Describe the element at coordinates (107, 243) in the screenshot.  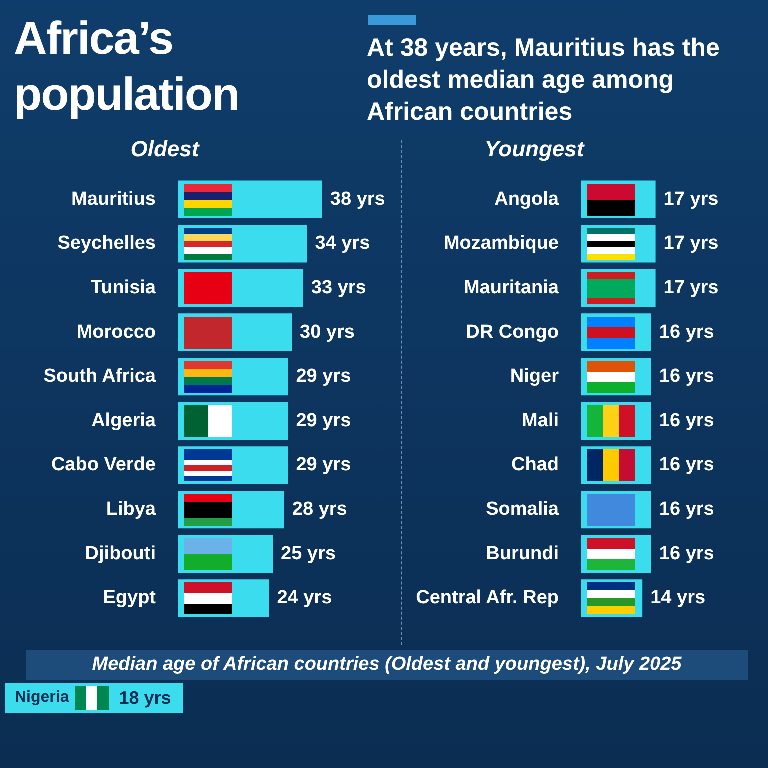
I see `y-tick-label: Seychelles` at that location.